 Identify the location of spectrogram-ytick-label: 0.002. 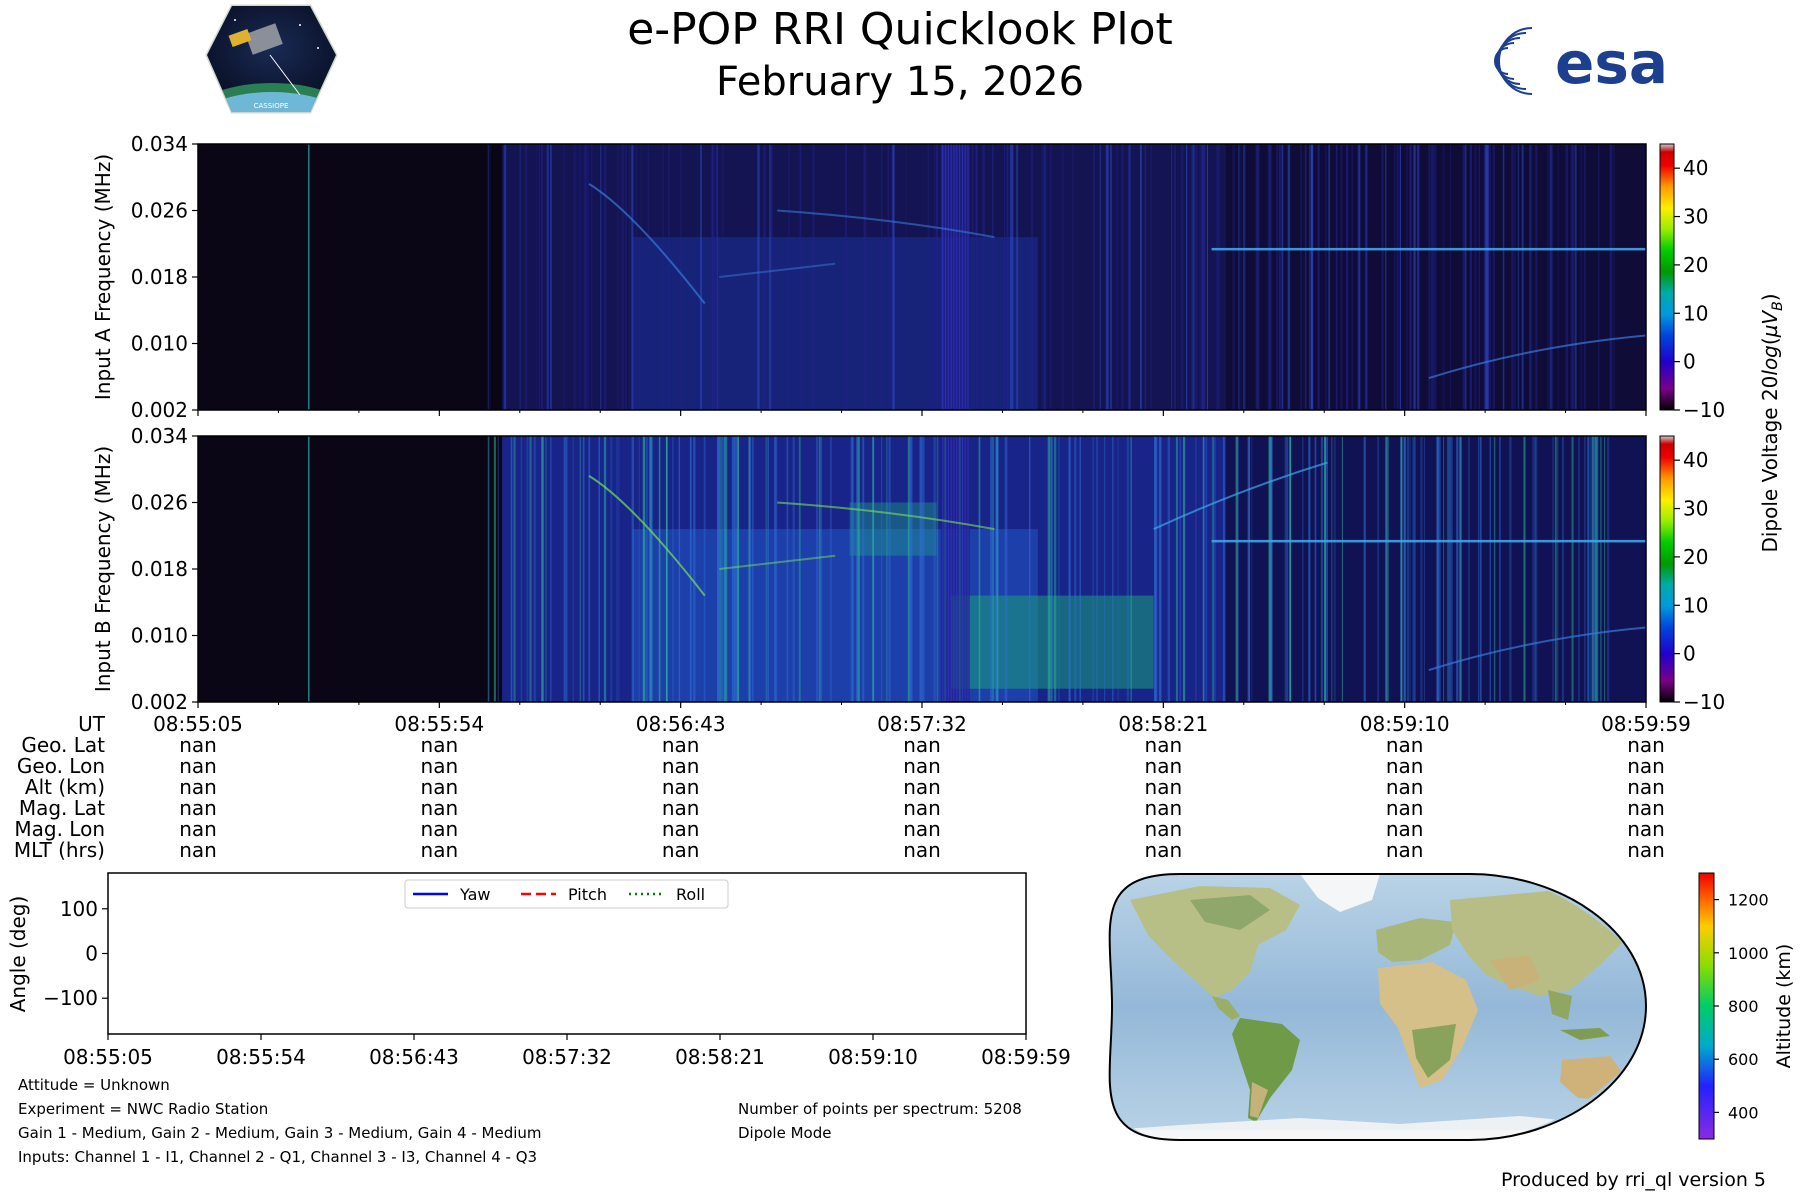
(159, 410).